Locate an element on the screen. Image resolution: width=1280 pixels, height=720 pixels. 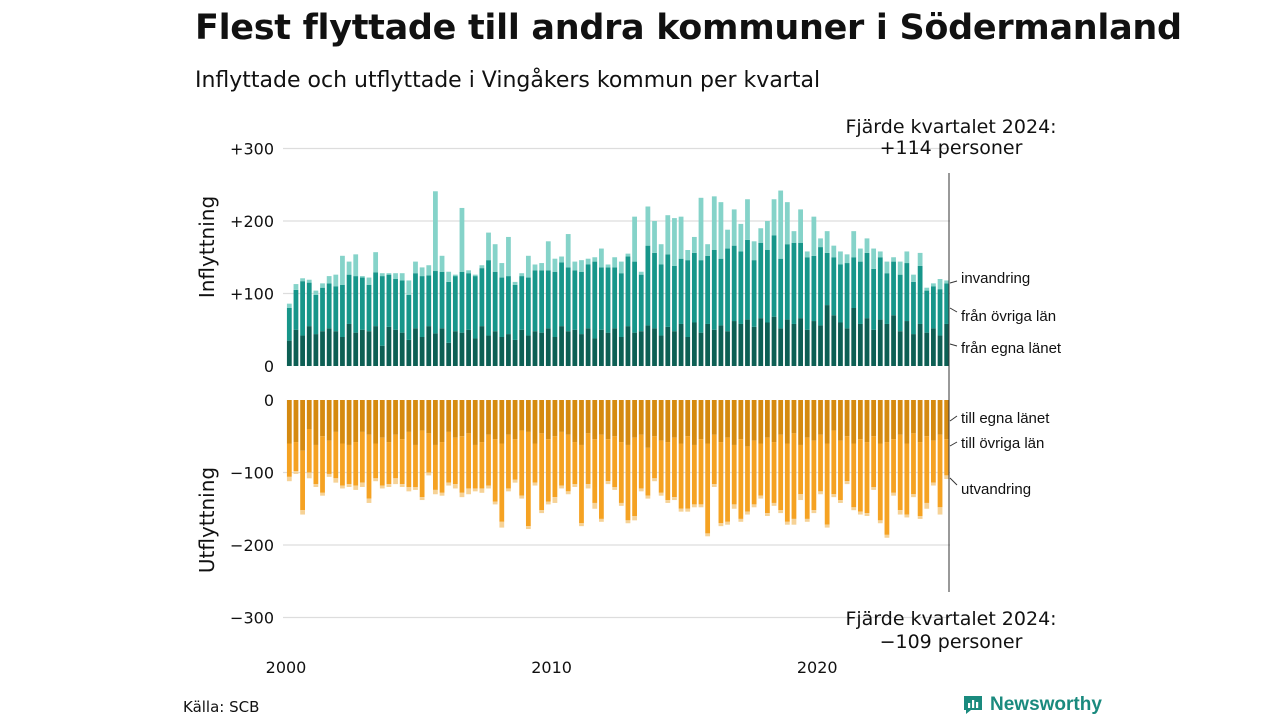
leader-invandring is located at coordinates (953, 282).